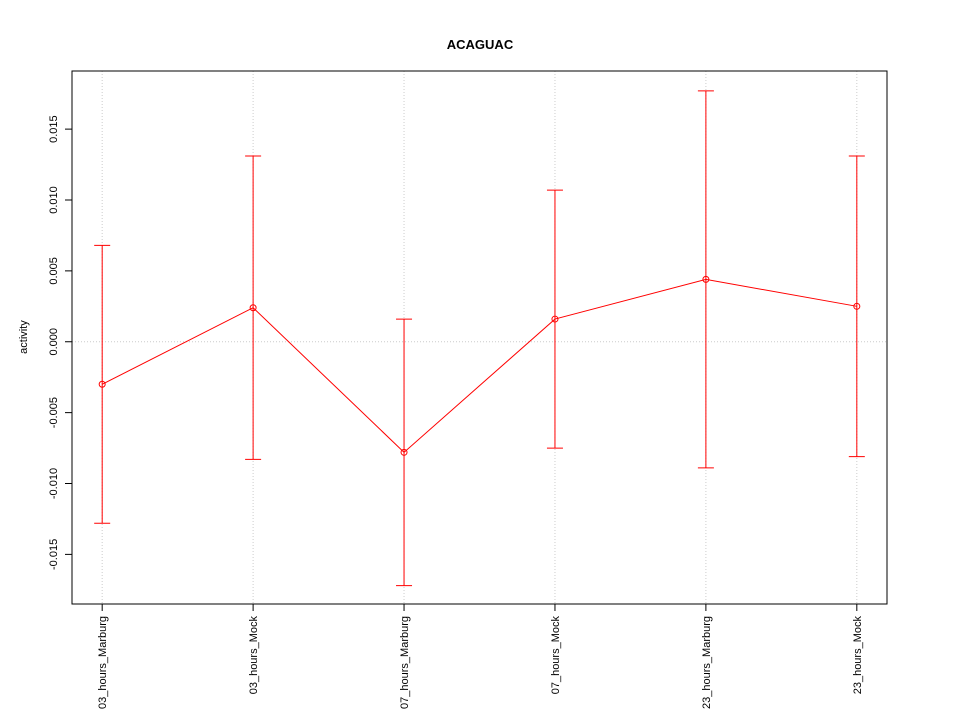  I want to click on y-tick-label: 0.010, so click(54, 200).